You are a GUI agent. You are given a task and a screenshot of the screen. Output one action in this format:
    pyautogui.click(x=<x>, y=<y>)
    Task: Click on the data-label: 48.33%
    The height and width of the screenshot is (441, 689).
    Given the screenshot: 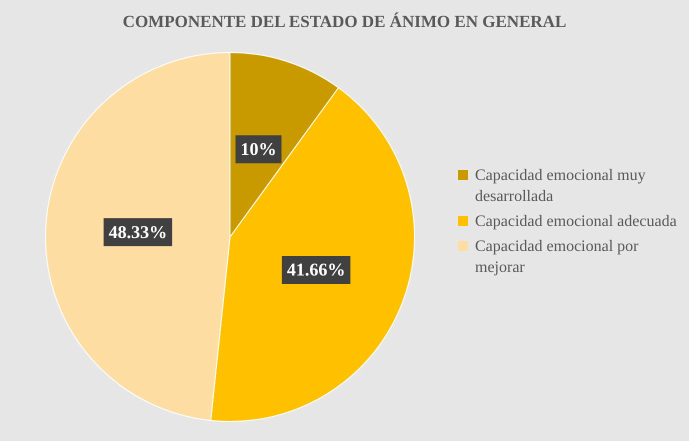 What is the action you would take?
    pyautogui.click(x=138, y=232)
    